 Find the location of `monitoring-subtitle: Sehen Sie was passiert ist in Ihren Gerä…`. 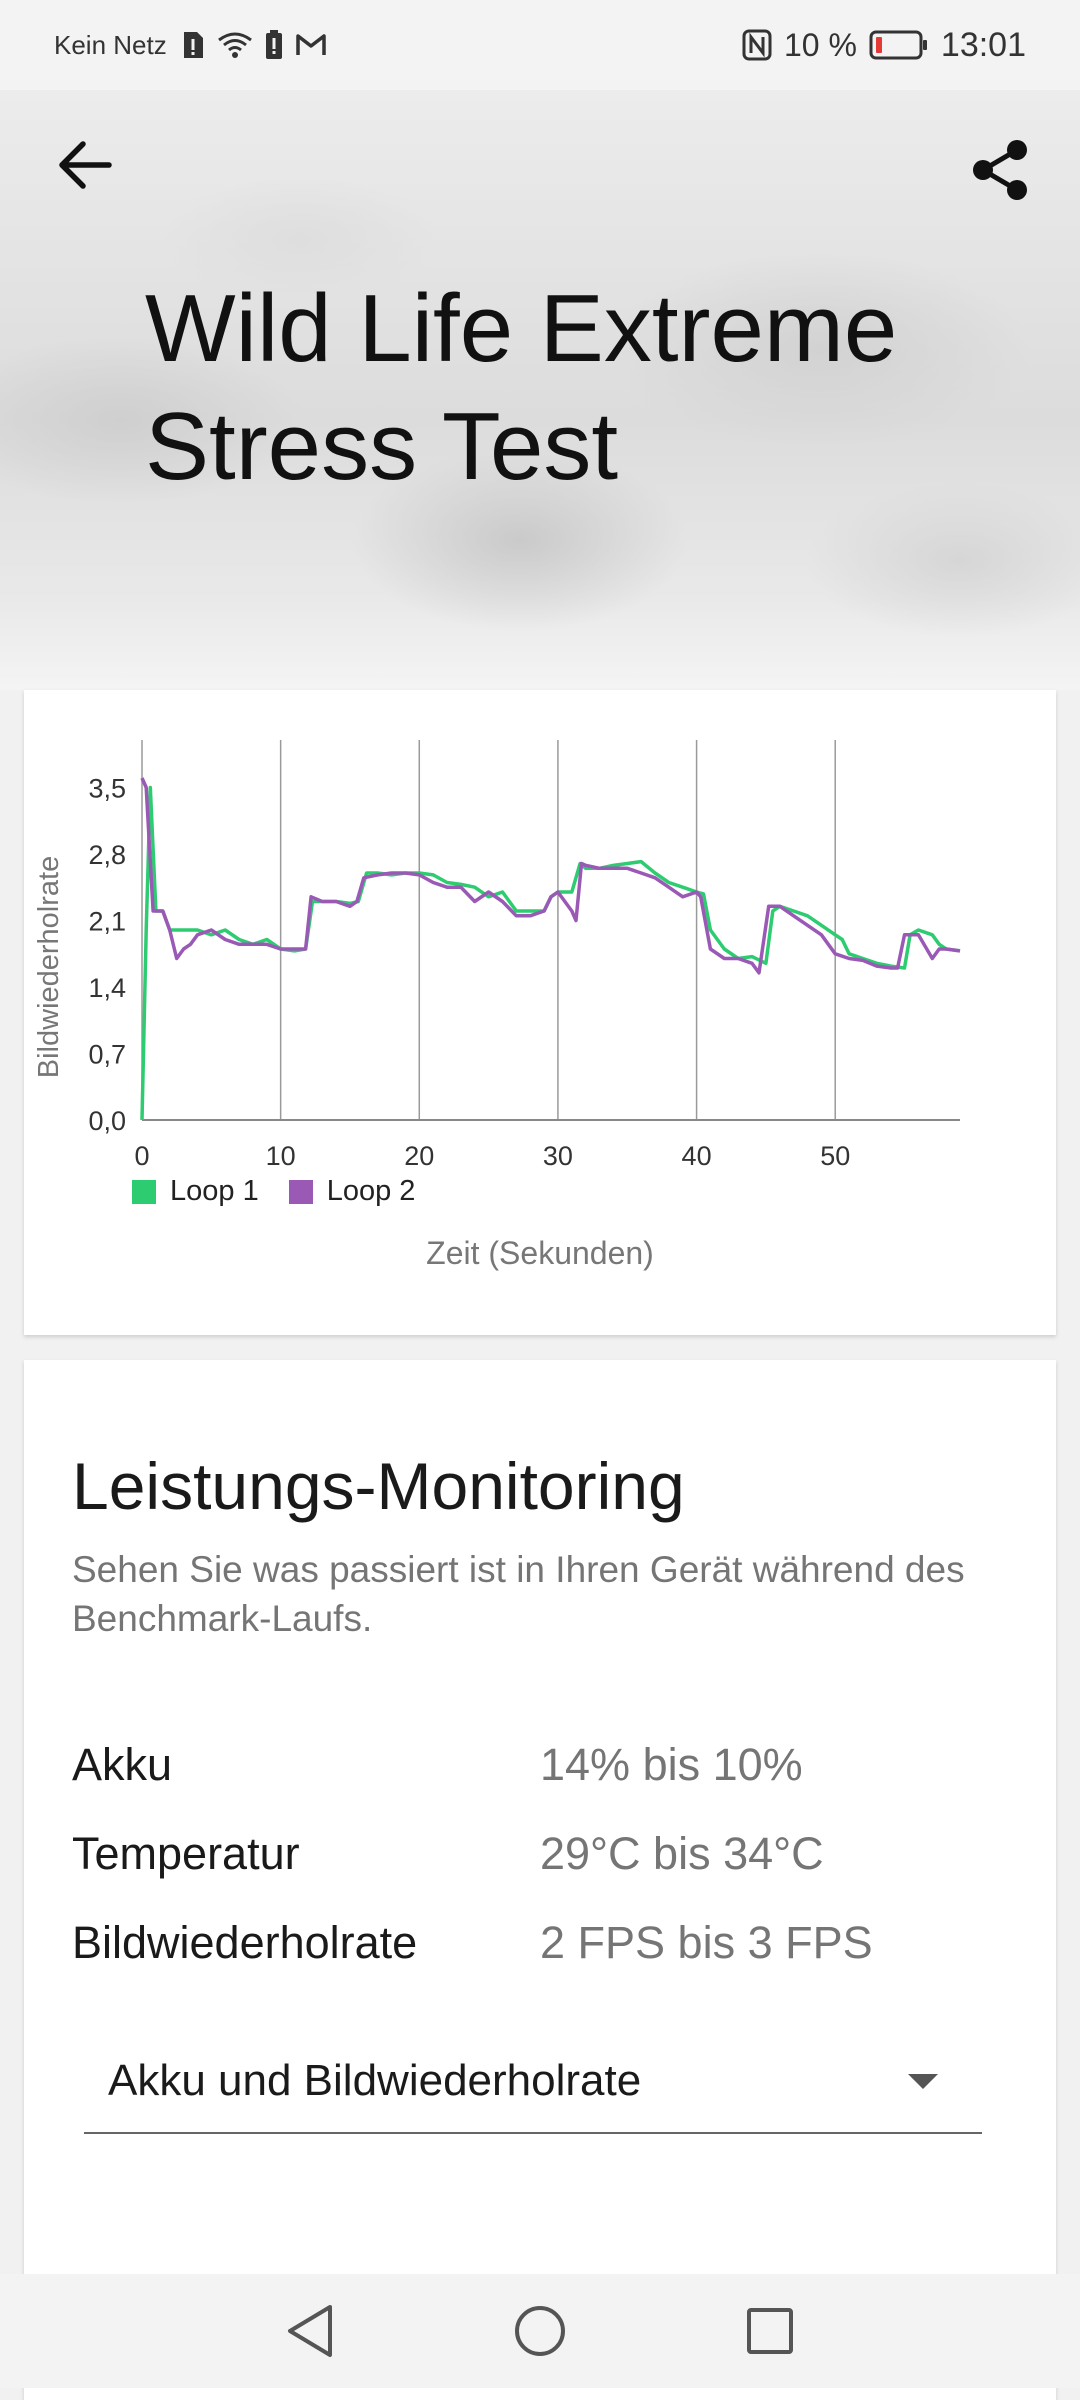

monitoring-subtitle: Sehen Sie was passiert ist in Ihren Gerä… is located at coordinates (518, 1594).